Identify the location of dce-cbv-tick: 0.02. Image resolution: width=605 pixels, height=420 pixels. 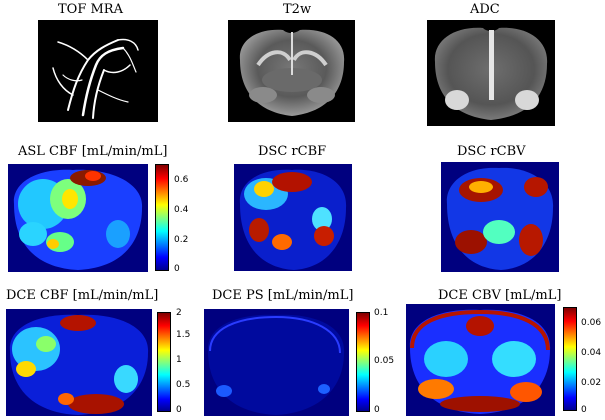
(591, 383).